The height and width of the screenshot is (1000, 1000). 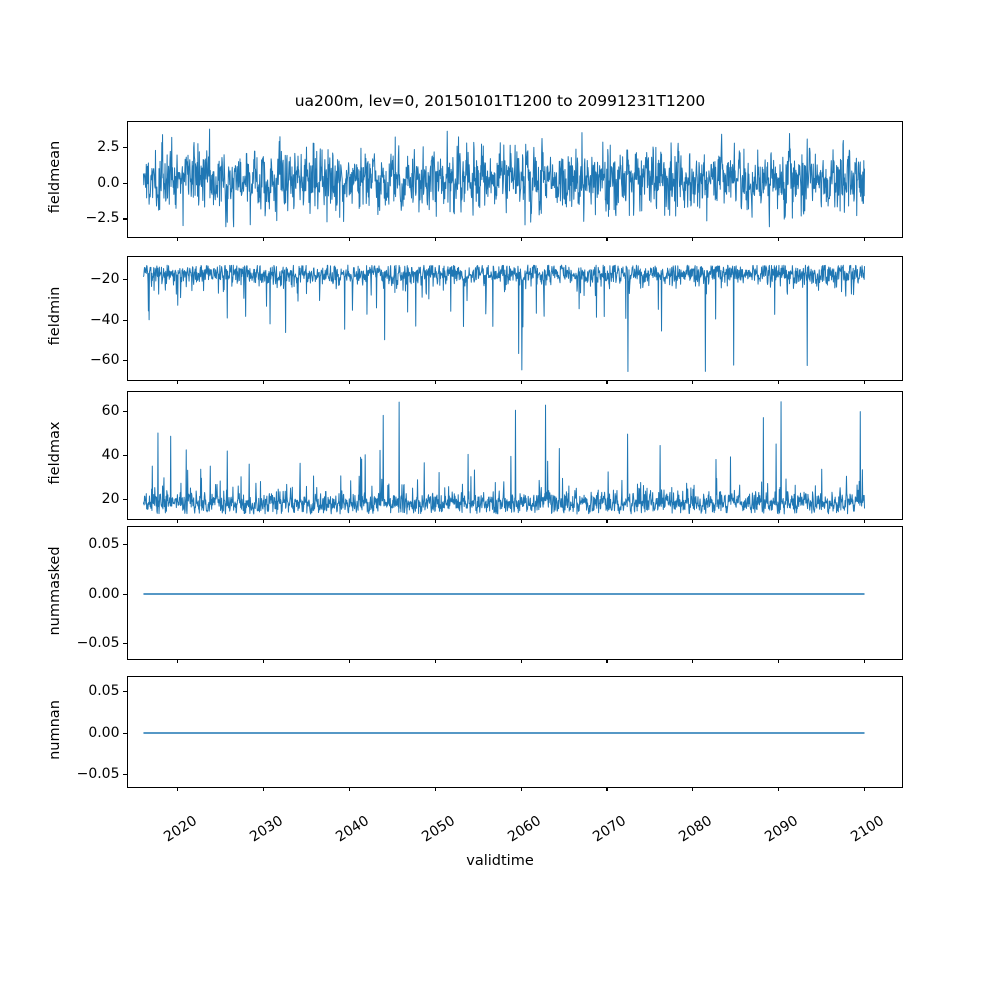 I want to click on series-line-fieldmin, so click(x=503, y=318).